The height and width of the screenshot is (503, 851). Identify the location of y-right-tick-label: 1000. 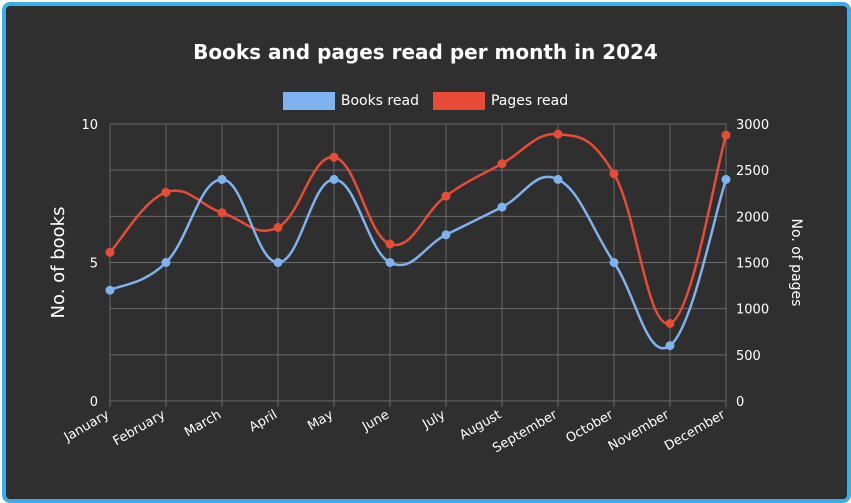
(752, 310).